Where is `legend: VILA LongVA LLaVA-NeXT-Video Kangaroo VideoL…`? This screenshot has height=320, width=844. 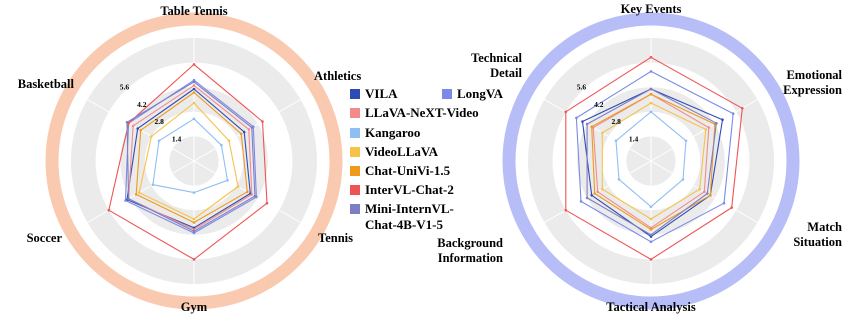 legend: VILA LongVA LLaVA-NeXT-Video Kangaroo VideoL… is located at coordinates (427, 159).